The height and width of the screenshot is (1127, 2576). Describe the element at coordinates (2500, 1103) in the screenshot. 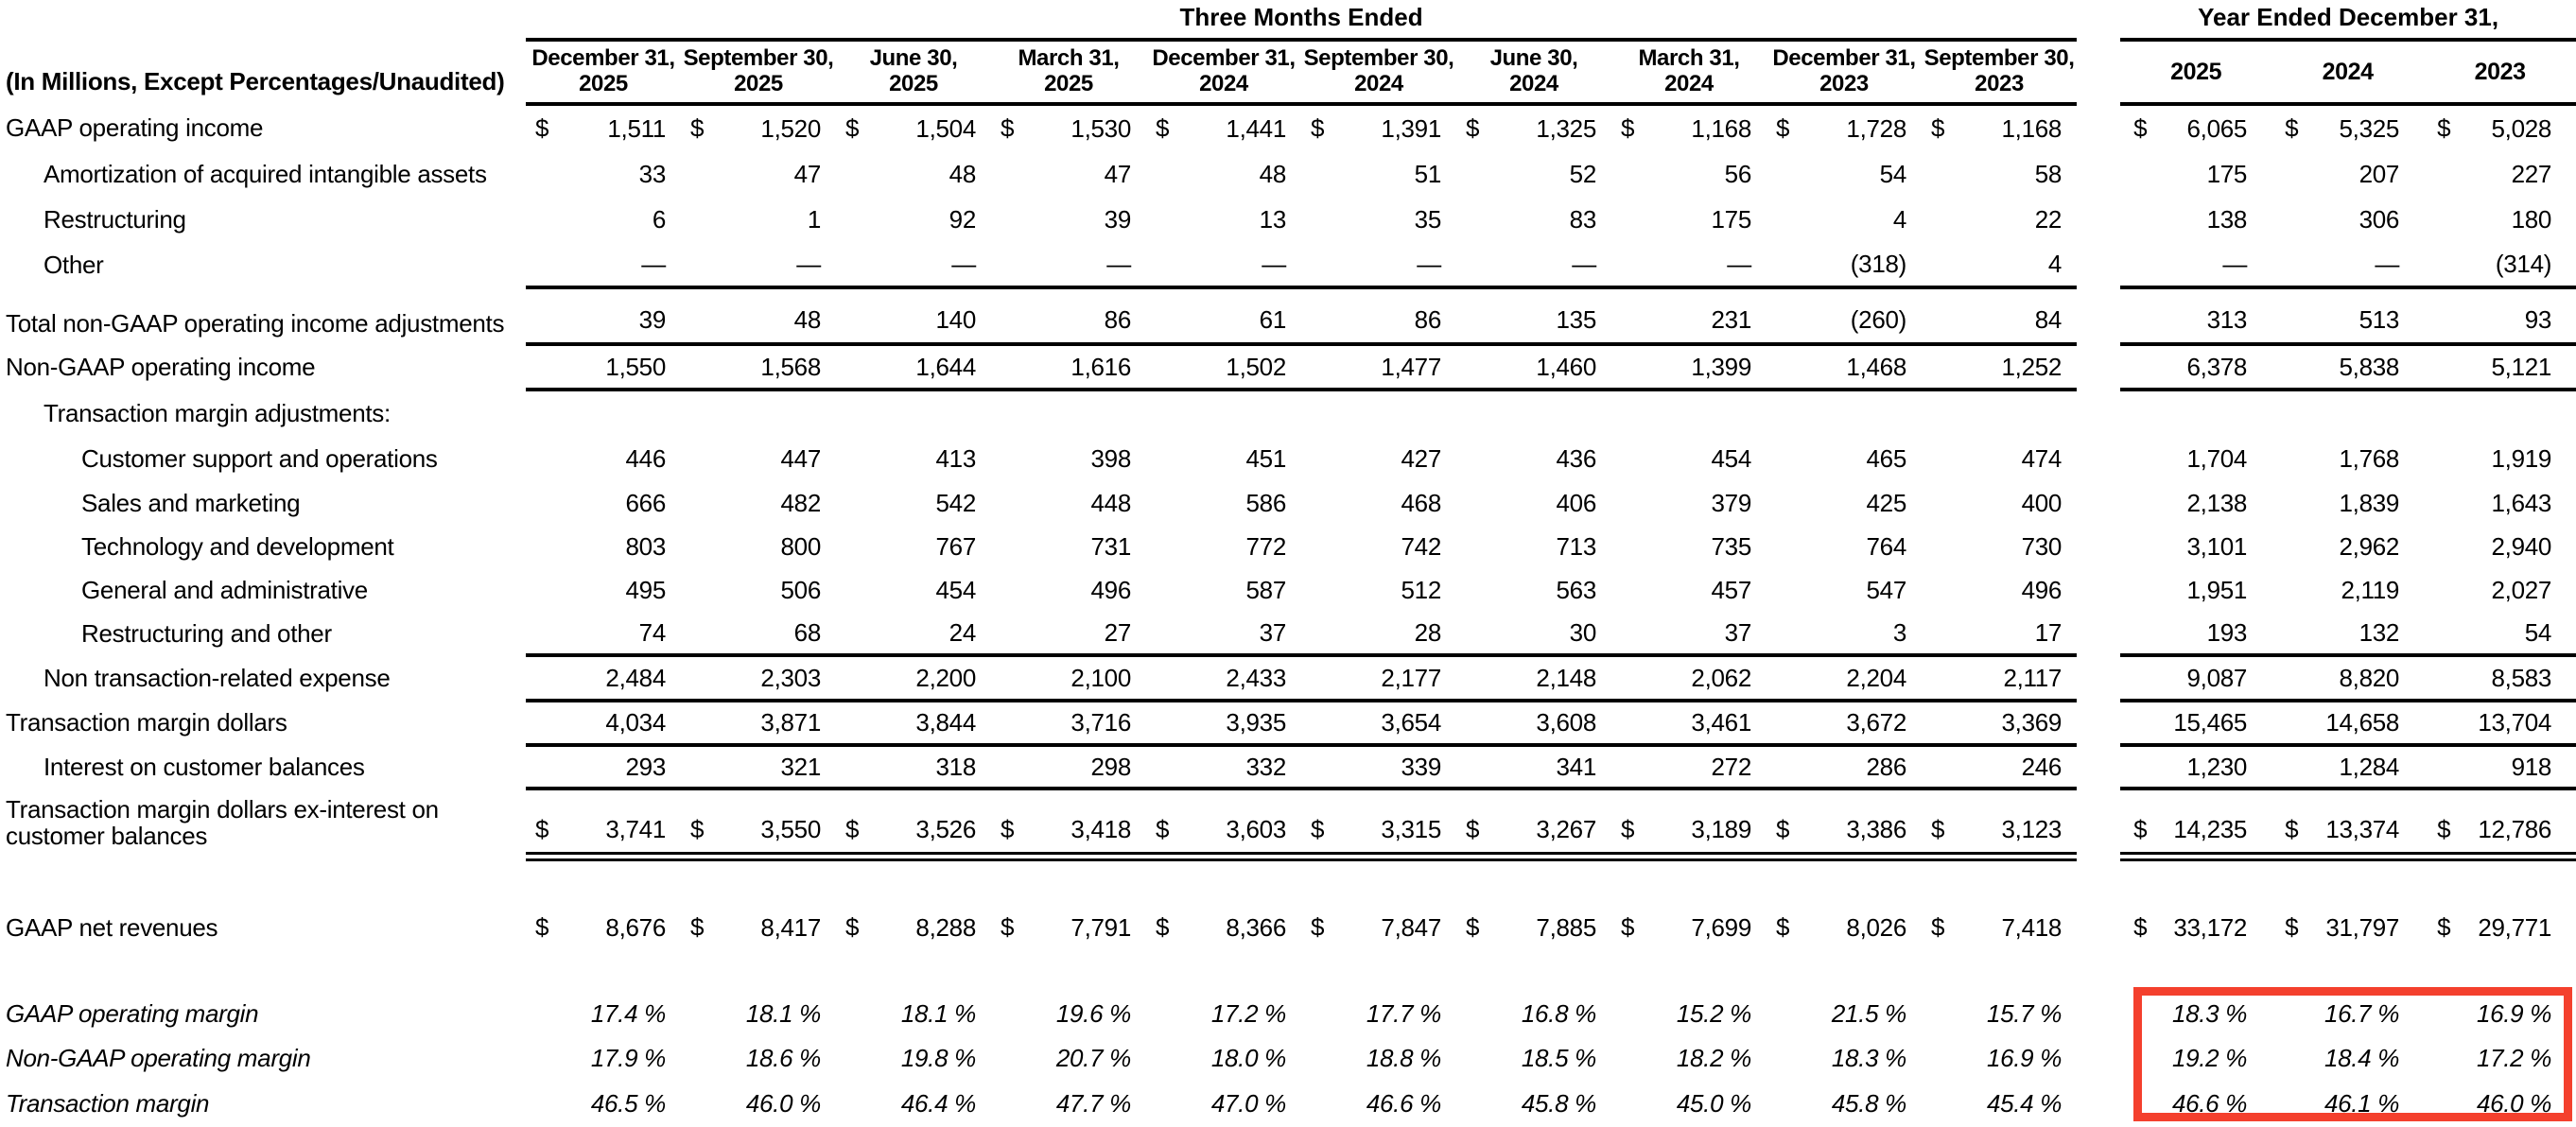

I see `year-value-cell: 46.0 %` at that location.